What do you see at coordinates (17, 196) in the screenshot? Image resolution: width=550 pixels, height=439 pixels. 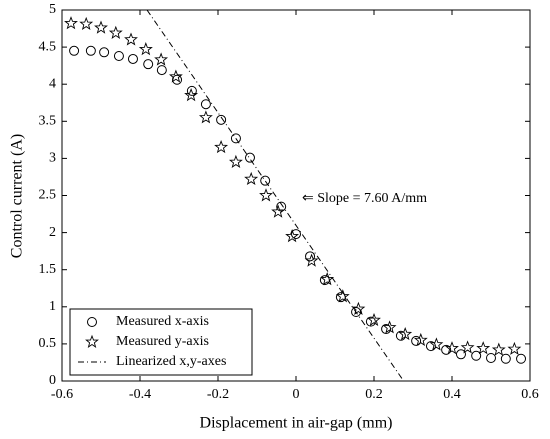 I see `y-axis-label: Control current (A)` at bounding box center [17, 196].